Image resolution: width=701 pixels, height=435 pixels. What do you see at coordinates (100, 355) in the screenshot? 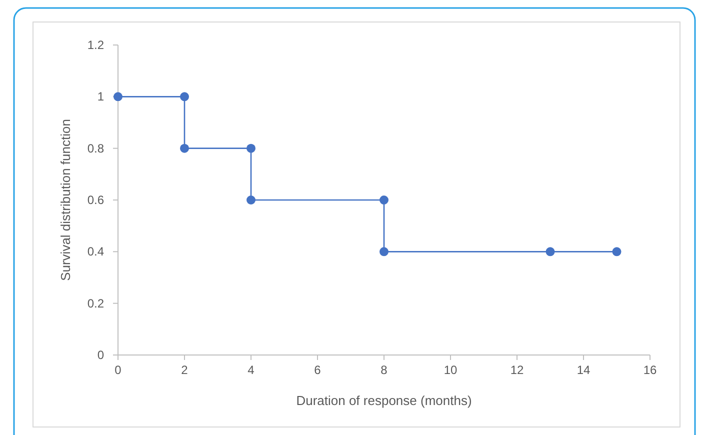
I see `y-tick-label: 0` at bounding box center [100, 355].